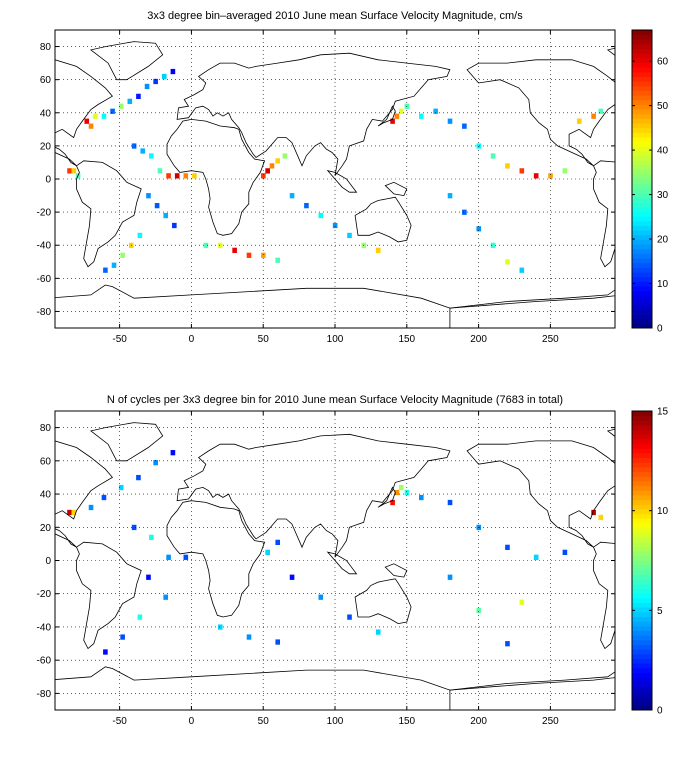 The image size is (696, 760). I want to click on colorbar-tick-label: 30, so click(663, 195).